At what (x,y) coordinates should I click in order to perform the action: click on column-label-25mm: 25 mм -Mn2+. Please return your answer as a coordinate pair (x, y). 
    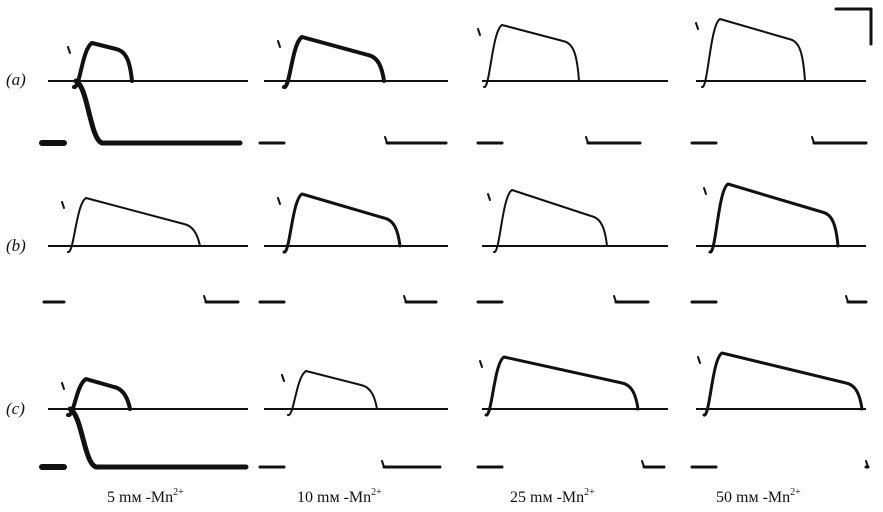
    Looking at the image, I should click on (552, 496).